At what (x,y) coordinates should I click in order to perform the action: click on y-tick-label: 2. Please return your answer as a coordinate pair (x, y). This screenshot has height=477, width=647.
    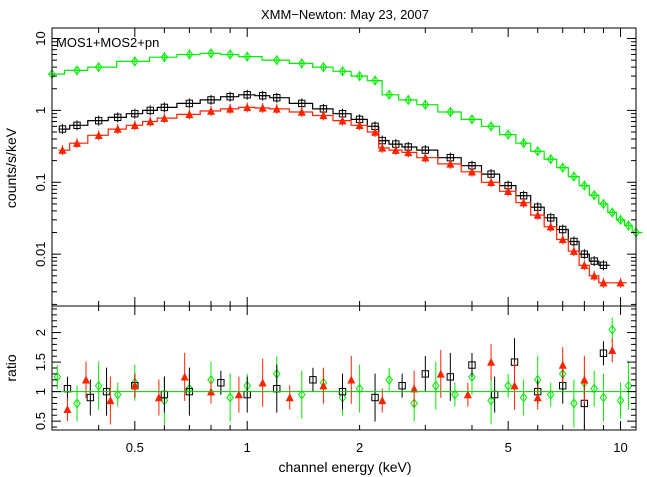
    Looking at the image, I should click on (40, 332).